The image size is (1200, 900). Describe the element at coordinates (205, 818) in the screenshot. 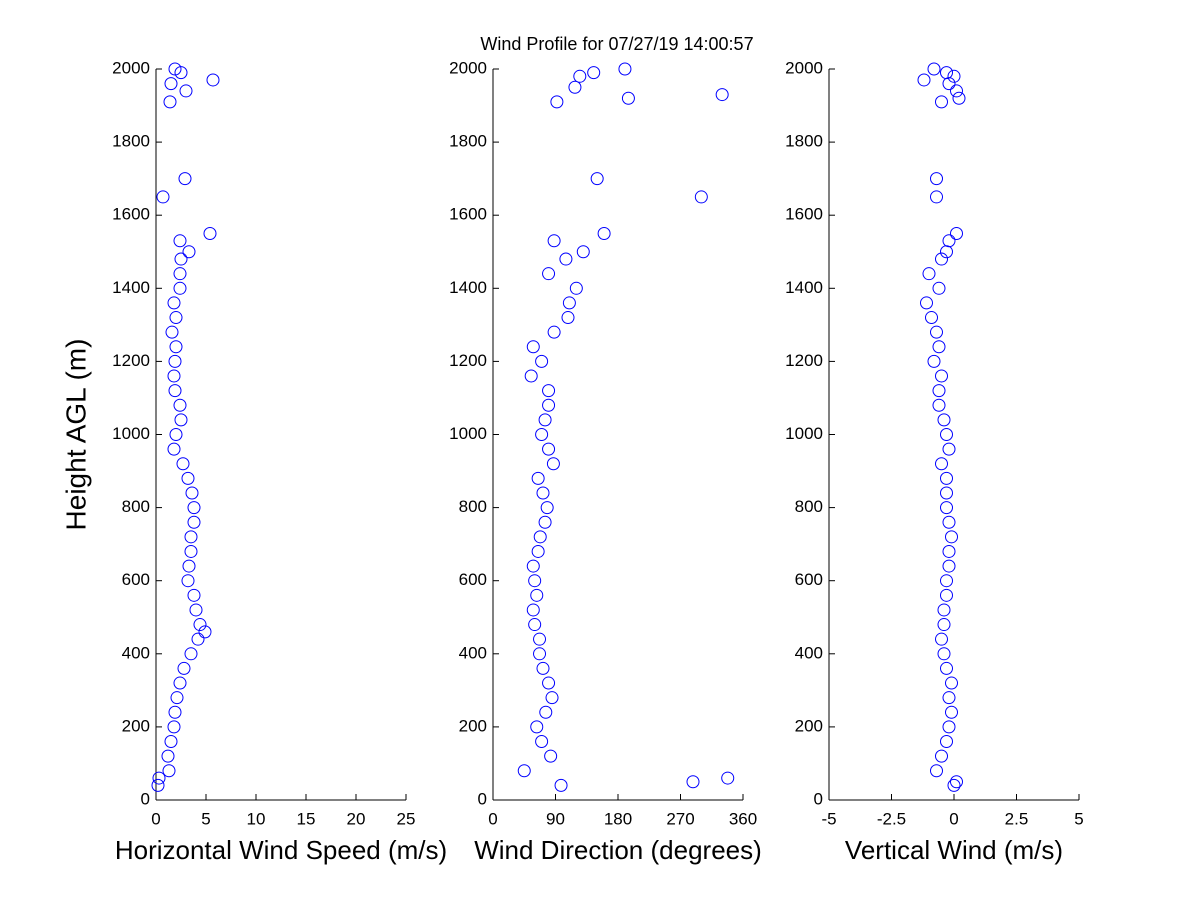

I see `x-tick-label: 5` at that location.